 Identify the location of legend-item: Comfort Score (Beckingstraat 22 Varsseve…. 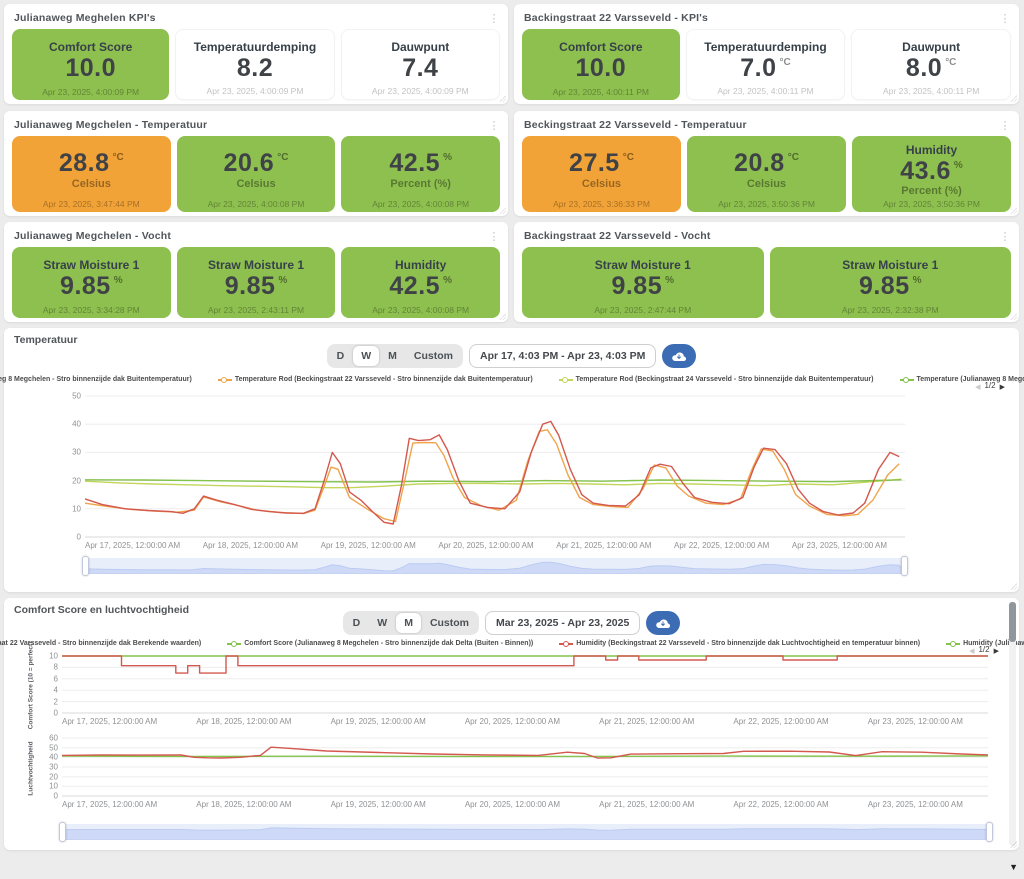
(100, 643).